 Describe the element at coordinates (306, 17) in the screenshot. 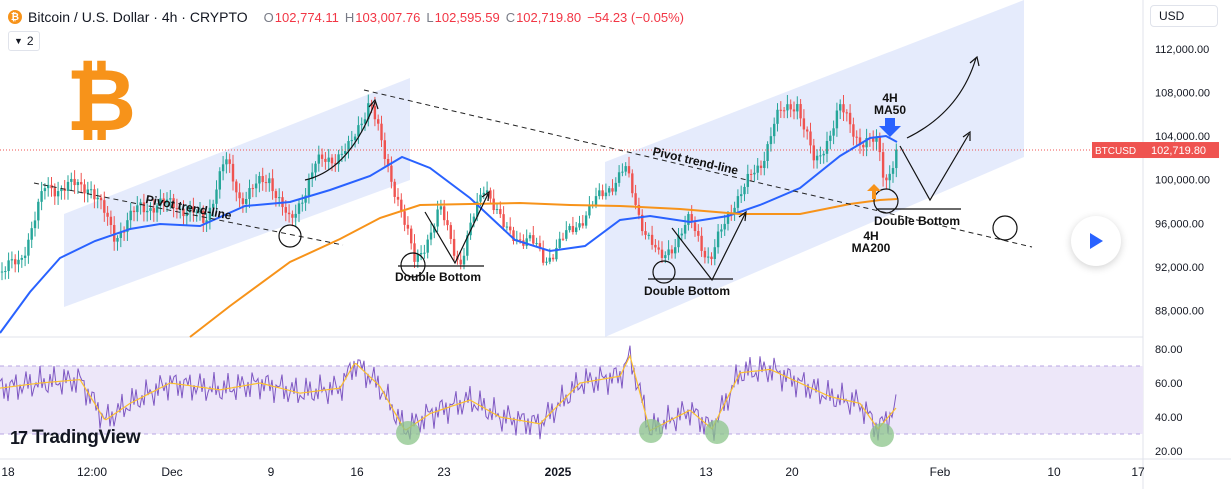

I see `open-value: 102,774.11` at that location.